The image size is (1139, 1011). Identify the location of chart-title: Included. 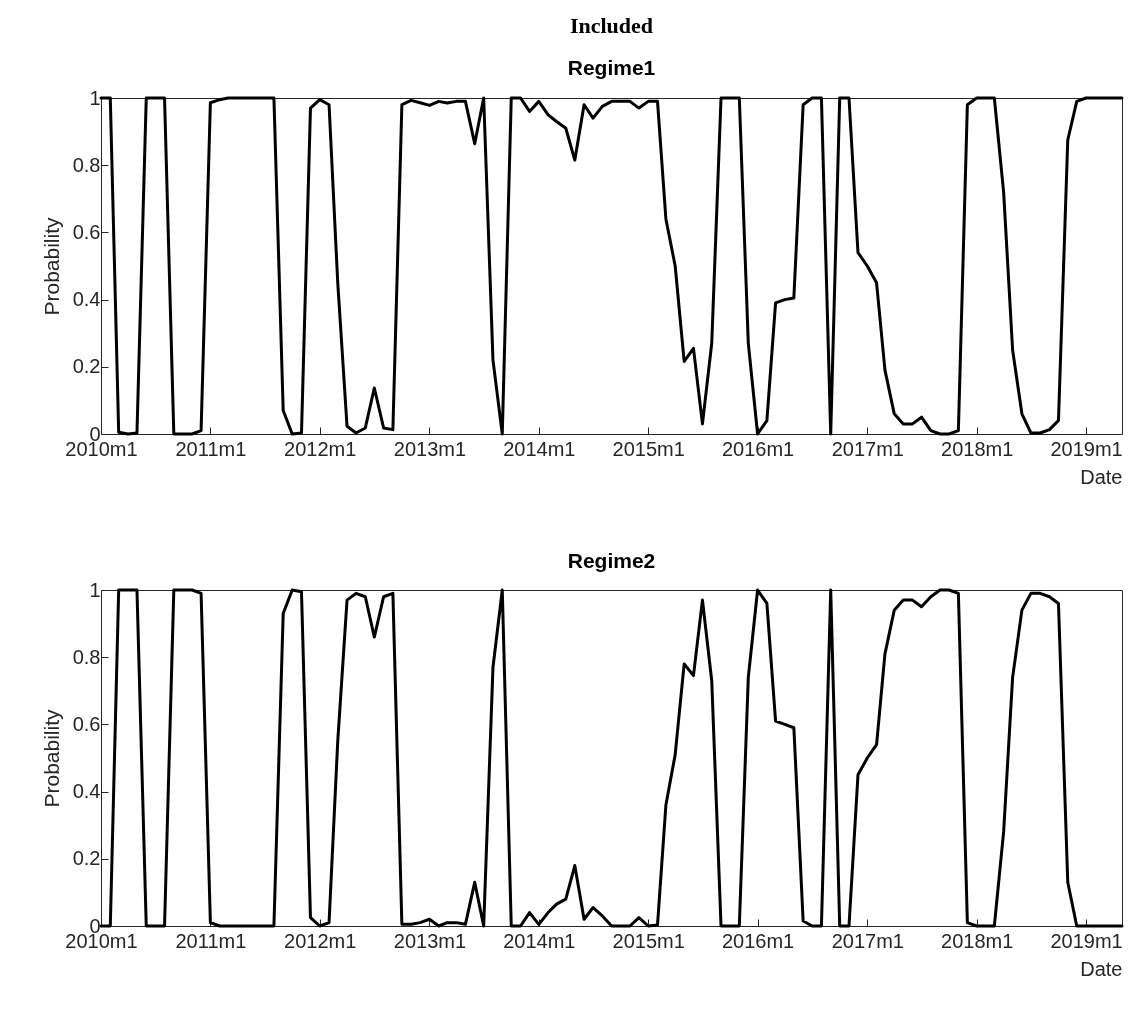
(611, 25).